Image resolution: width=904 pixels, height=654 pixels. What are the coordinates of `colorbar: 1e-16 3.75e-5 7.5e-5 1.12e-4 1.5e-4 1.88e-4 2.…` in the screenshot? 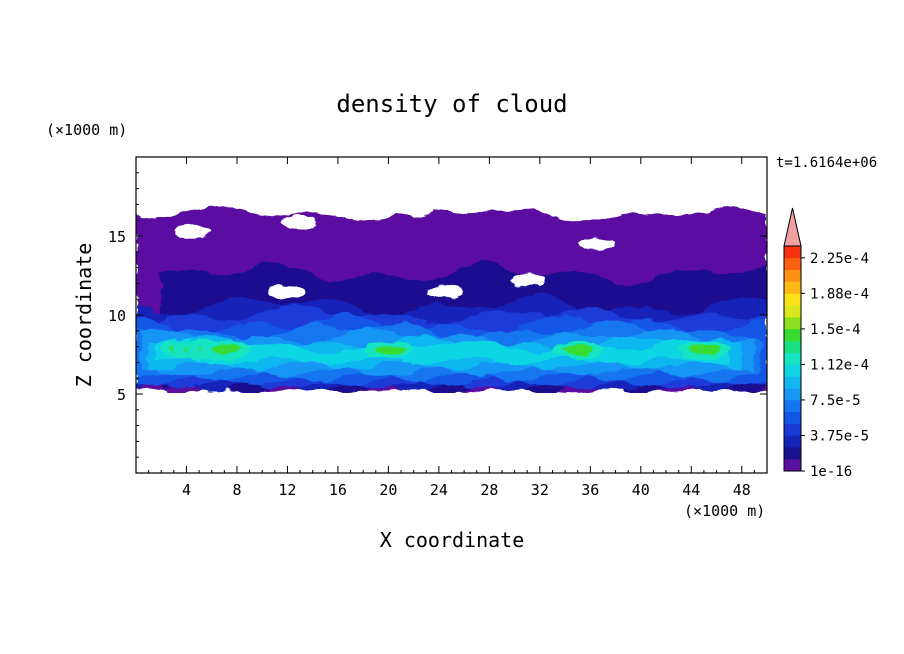 It's located at (826, 343).